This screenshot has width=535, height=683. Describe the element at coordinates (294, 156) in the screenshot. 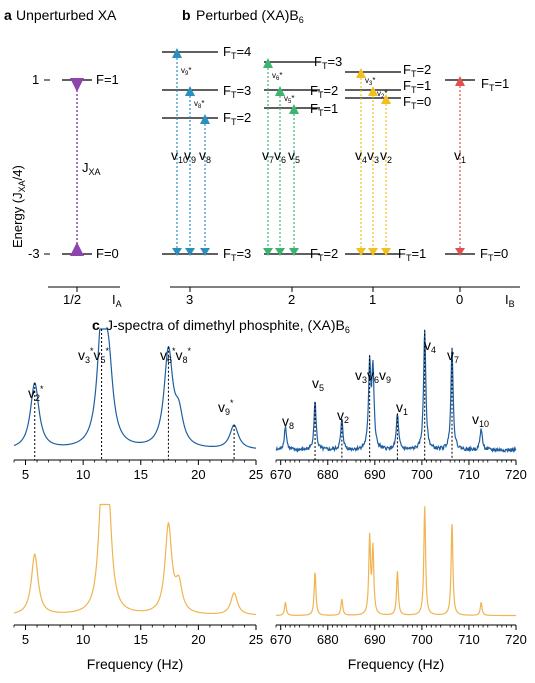

I see `nu-label: v5` at that location.